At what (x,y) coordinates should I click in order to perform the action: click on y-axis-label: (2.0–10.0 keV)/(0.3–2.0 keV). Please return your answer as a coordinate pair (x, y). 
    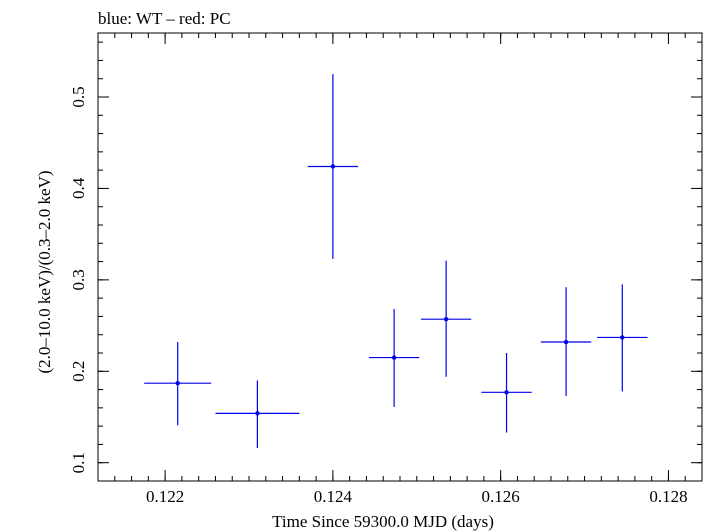
    Looking at the image, I should click on (44, 271).